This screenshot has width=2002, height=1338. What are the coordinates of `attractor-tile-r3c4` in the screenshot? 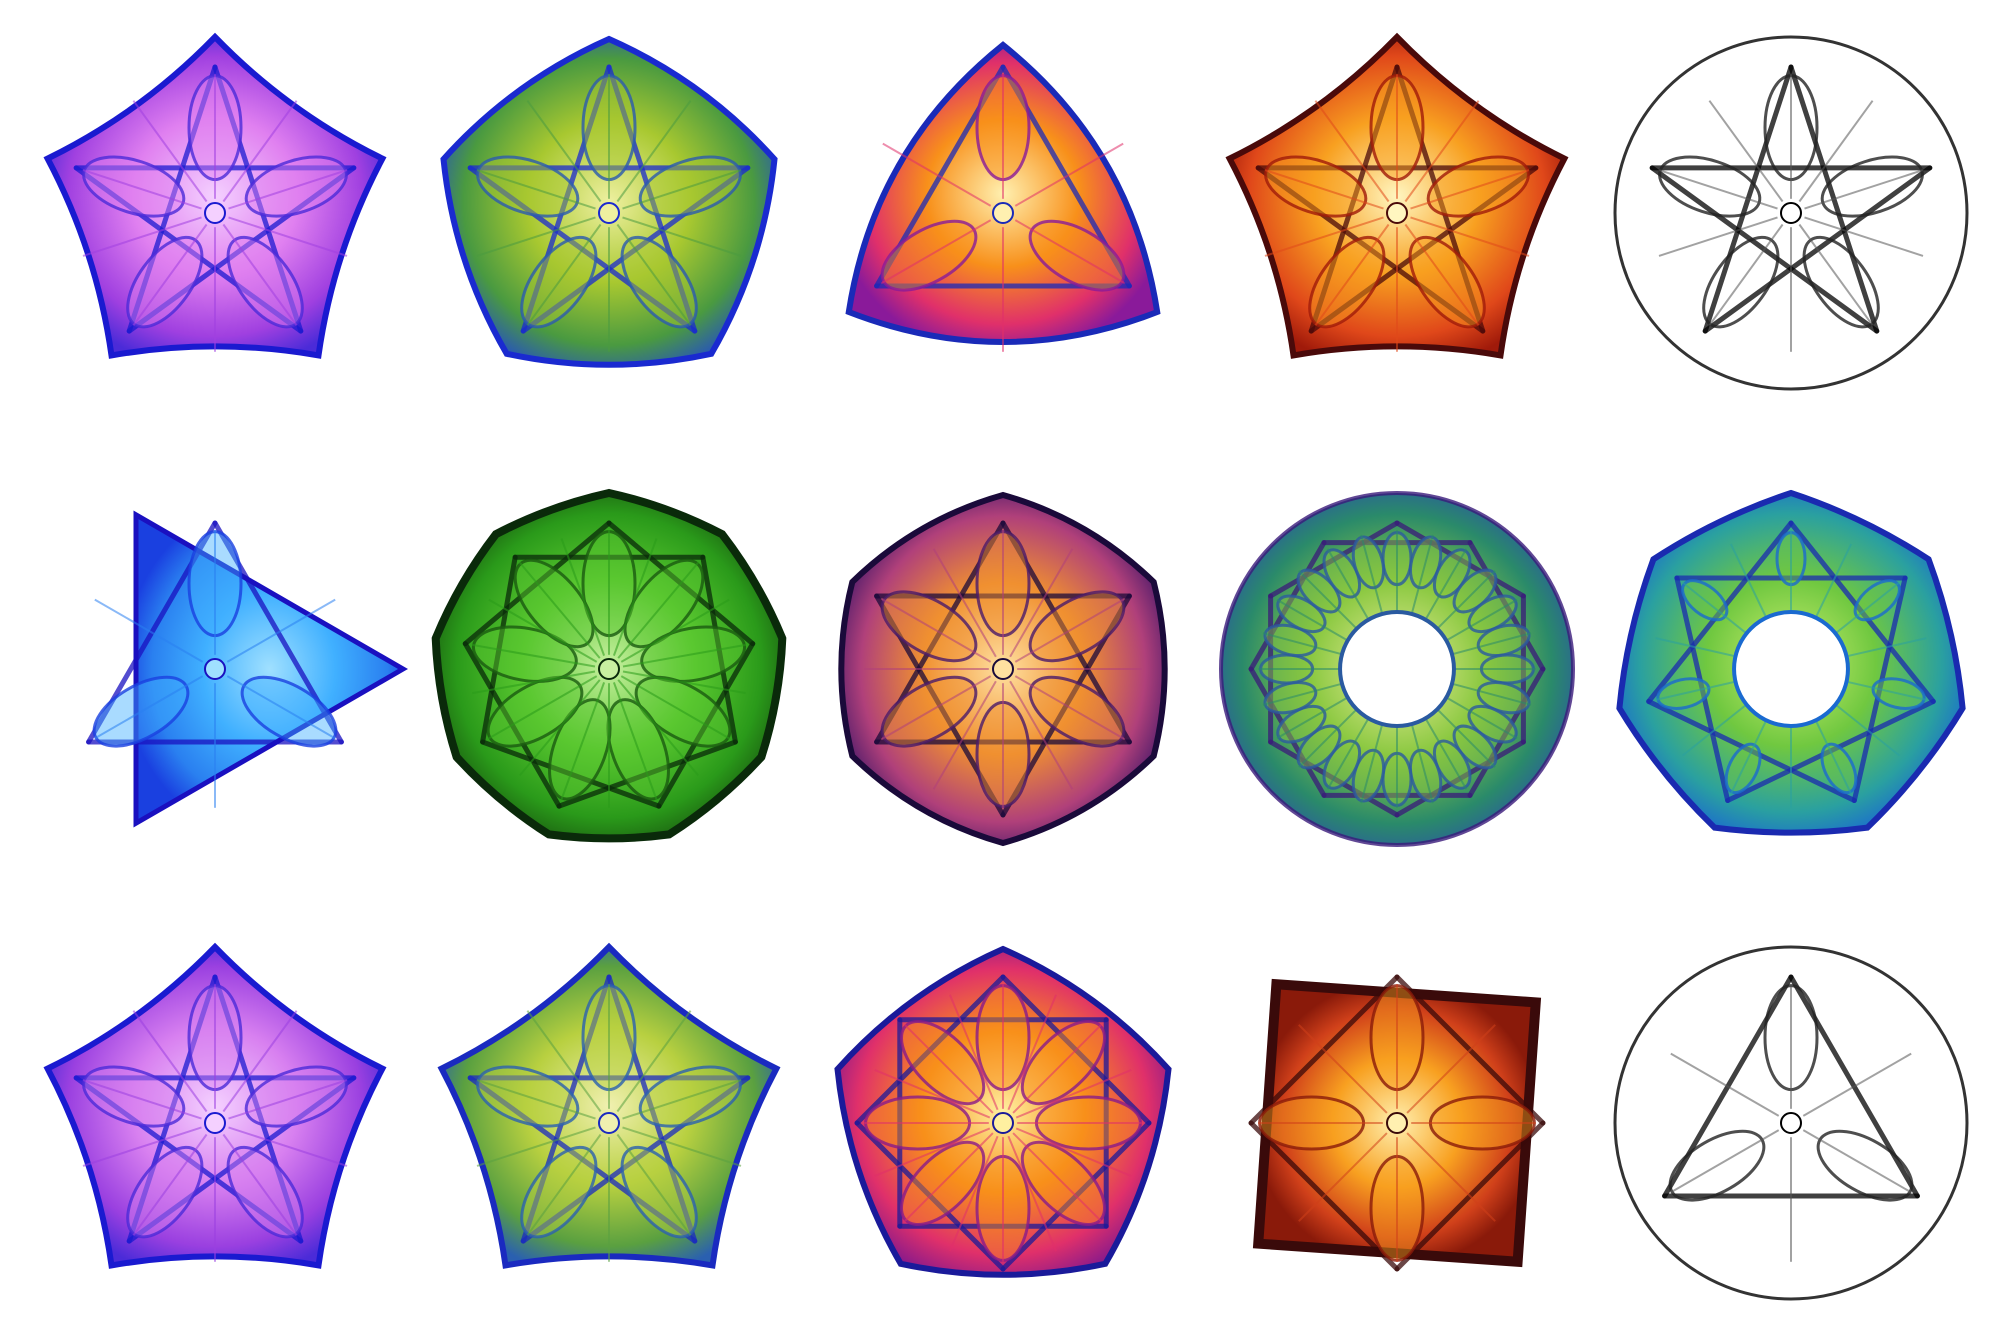 It's located at (1397, 1123).